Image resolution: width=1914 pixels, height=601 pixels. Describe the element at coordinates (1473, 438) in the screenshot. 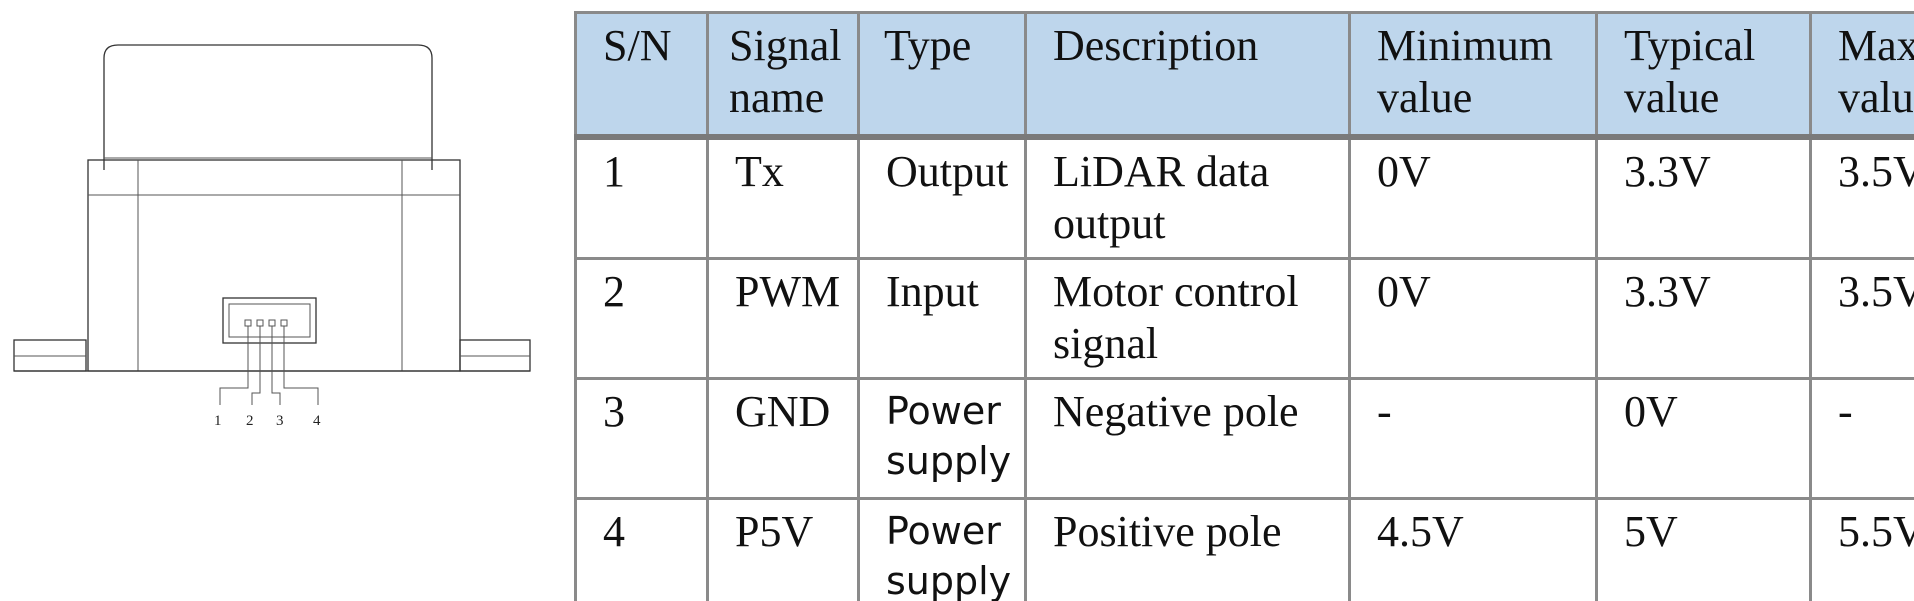

I see `cell-min: -` at that location.